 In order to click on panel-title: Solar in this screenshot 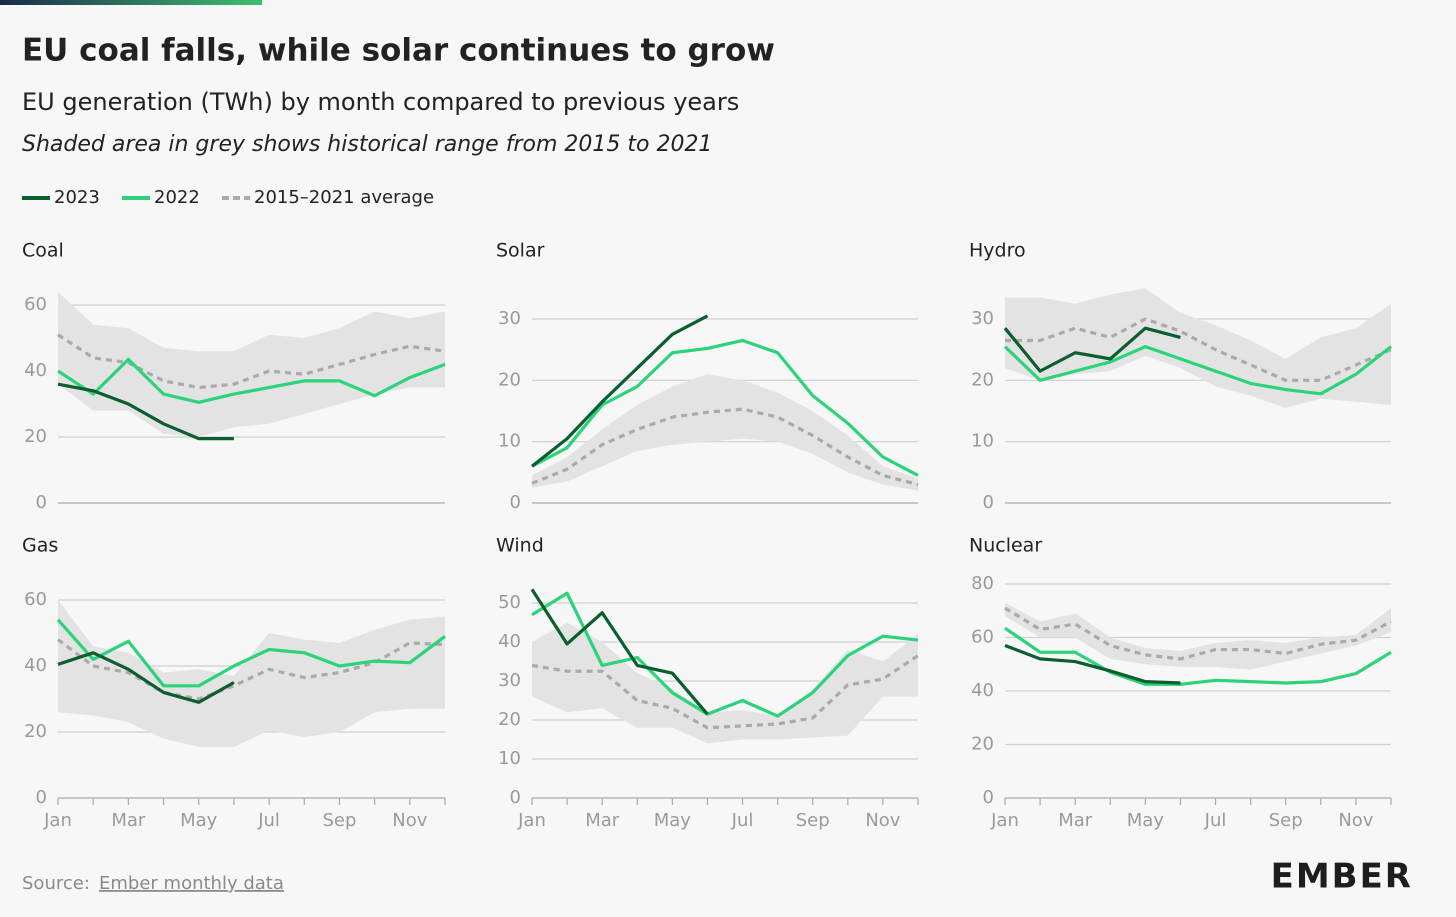, I will do `click(520, 251)`.